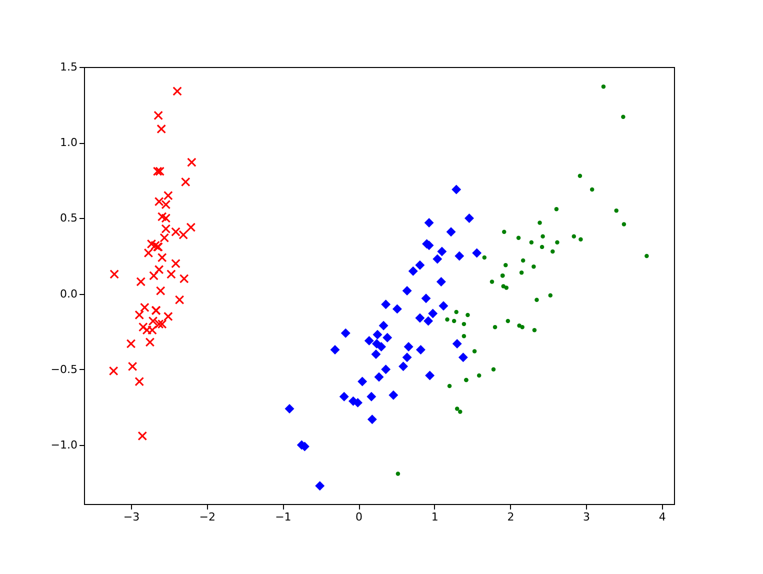 Image resolution: width=763 pixels, height=574 pixels. What do you see at coordinates (64, 369) in the screenshot?
I see `y-tick-label: −0.5` at bounding box center [64, 369].